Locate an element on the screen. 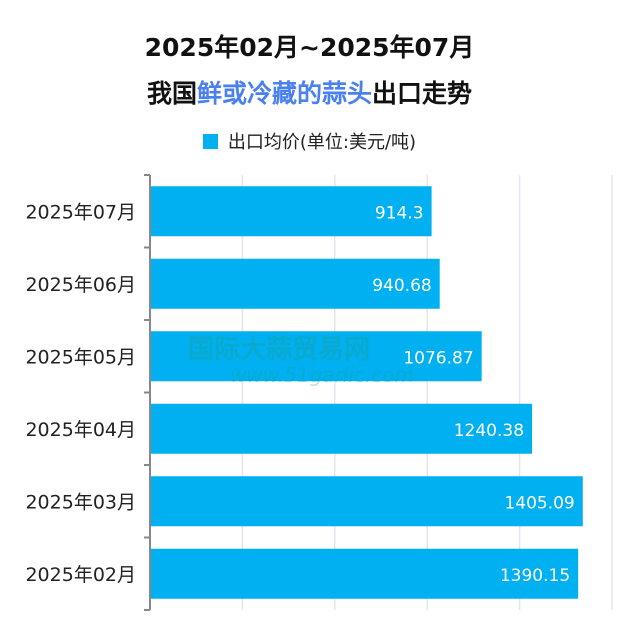  subtitle-highlight: 鲜或冷藏的蒜头 is located at coordinates (284, 93).